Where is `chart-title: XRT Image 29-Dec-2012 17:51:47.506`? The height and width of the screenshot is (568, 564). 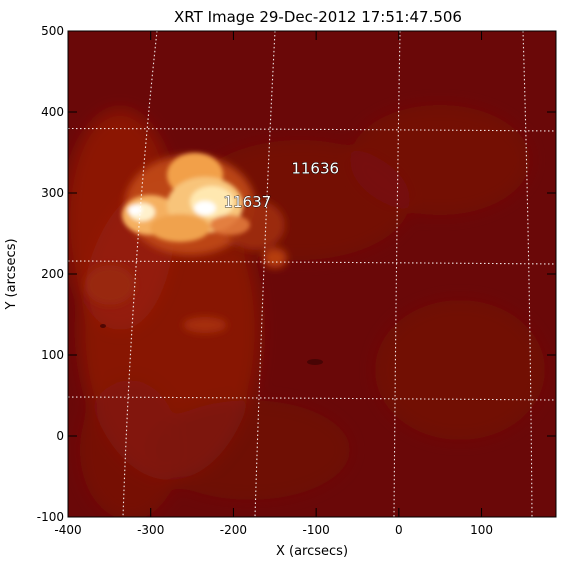 chart-title: XRT Image 29-Dec-2012 17:51:47.506 is located at coordinates (318, 17).